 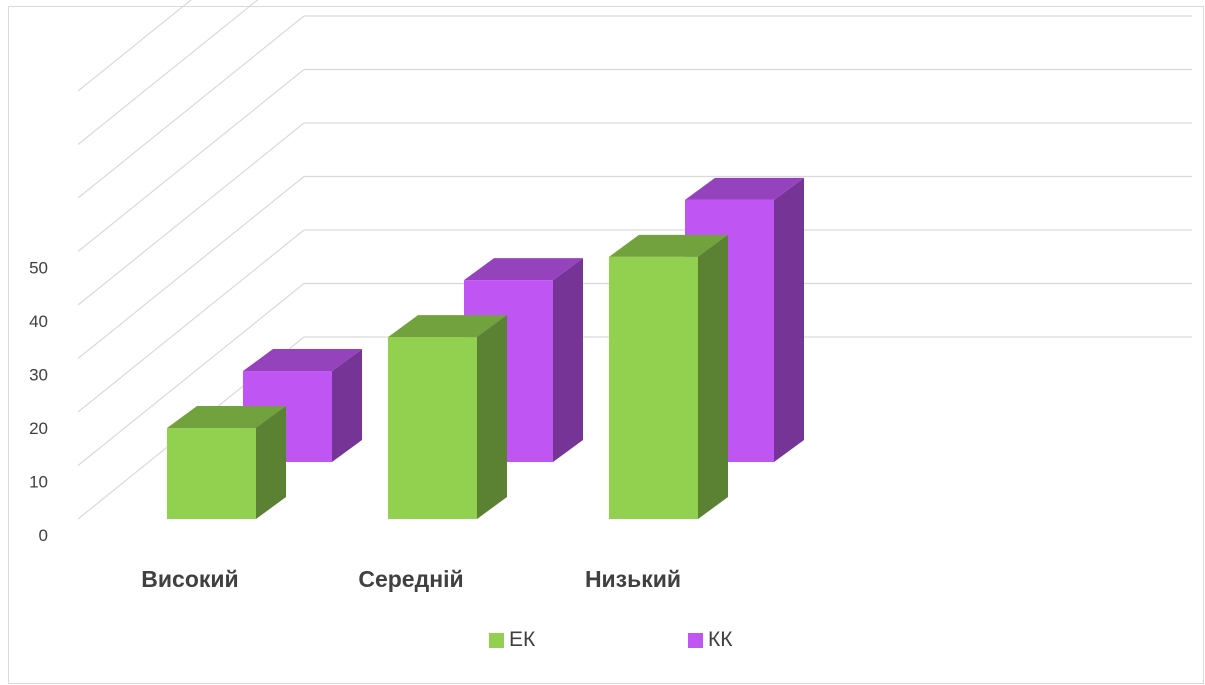 What do you see at coordinates (43, 535) in the screenshot?
I see `y-tick-label: 0` at bounding box center [43, 535].